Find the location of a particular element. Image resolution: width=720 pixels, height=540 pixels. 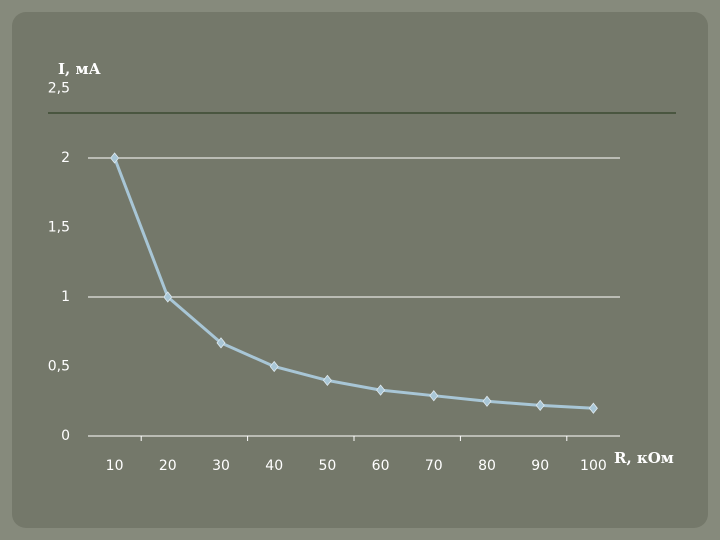

x-tick-label: 70 is located at coordinates (434, 466).